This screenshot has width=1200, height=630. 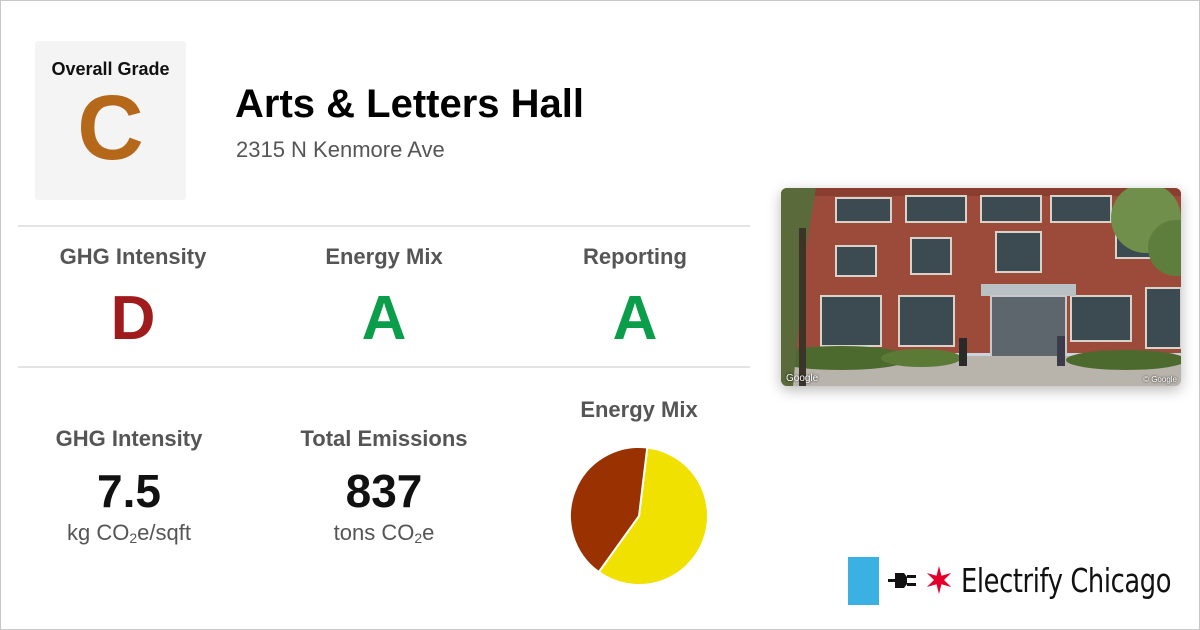 What do you see at coordinates (863, 581) in the screenshot?
I see `logo-blue-bar` at bounding box center [863, 581].